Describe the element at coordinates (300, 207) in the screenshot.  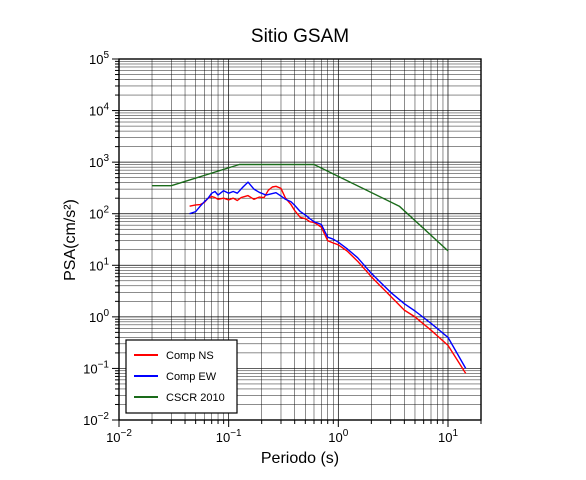
I see `series-line-cscr-2010` at that location.